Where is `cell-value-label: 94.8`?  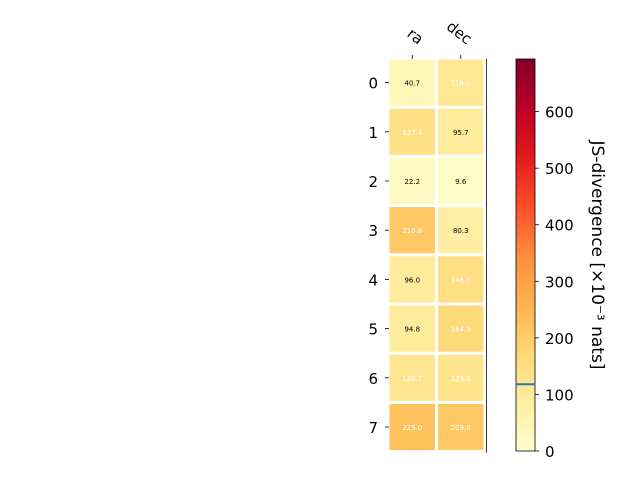
cell-value-label: 94.8 is located at coordinates (412, 330).